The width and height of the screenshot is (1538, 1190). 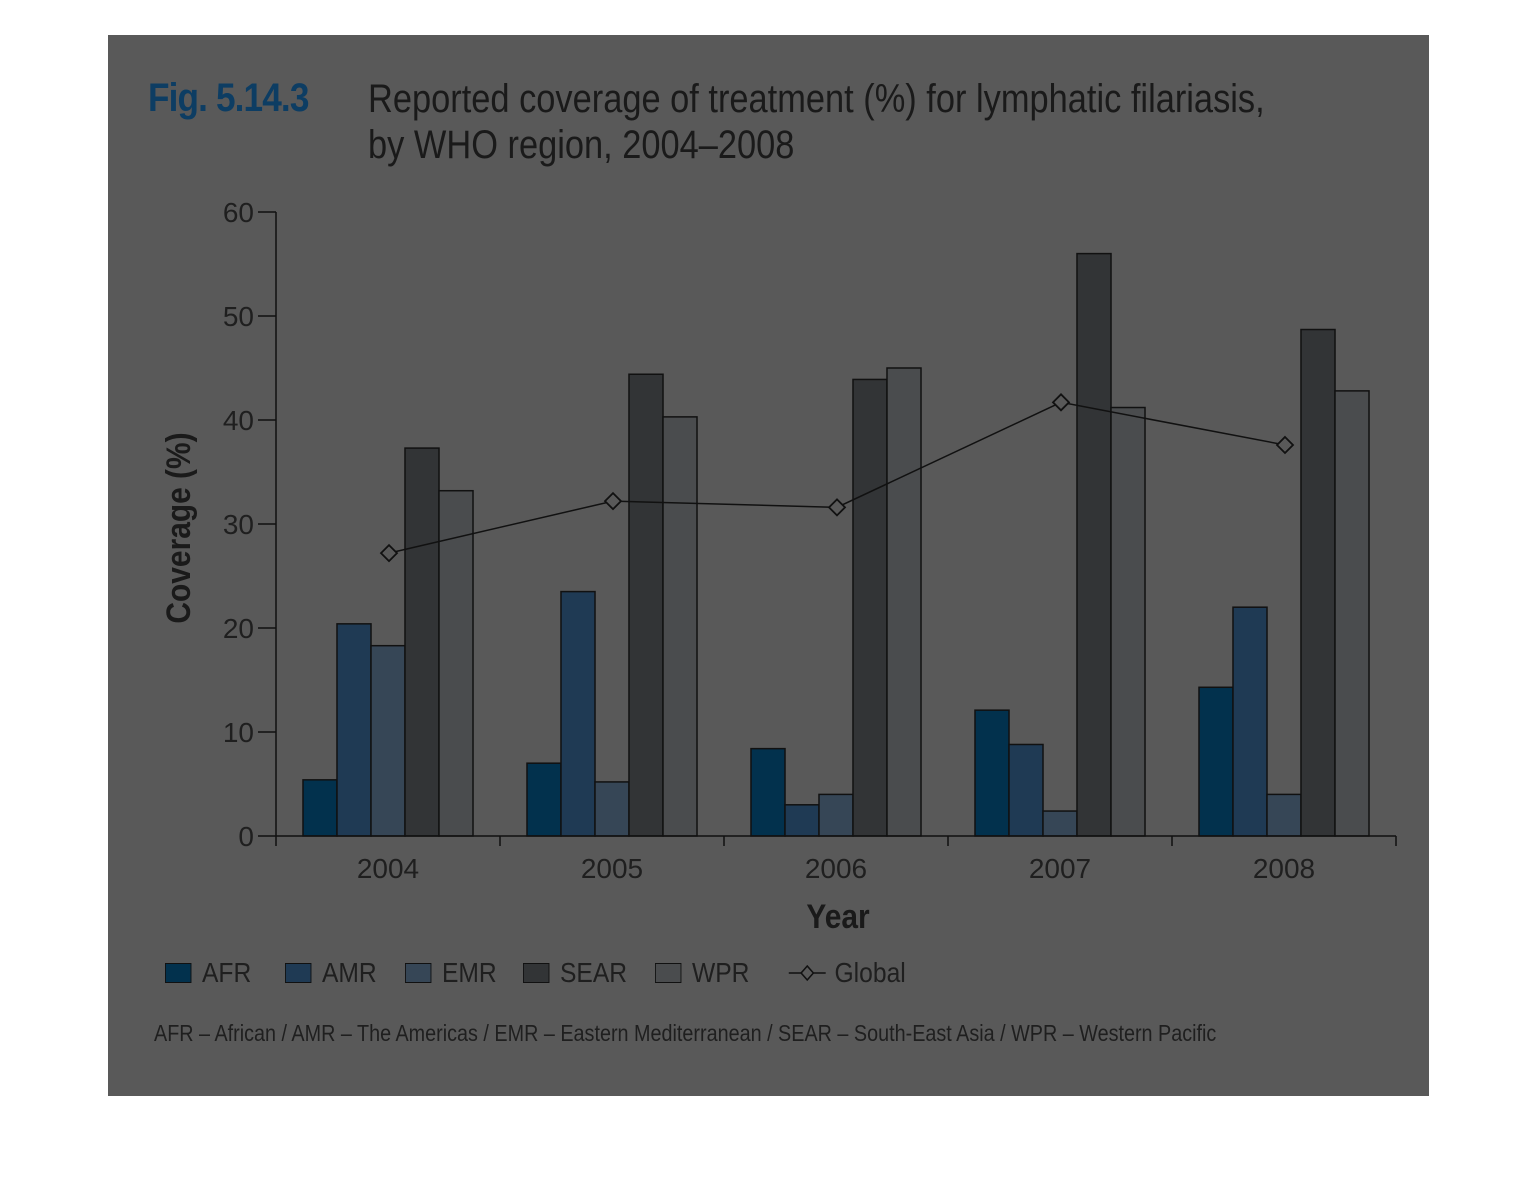 I want to click on y-tick-label: 0, so click(x=246, y=836).